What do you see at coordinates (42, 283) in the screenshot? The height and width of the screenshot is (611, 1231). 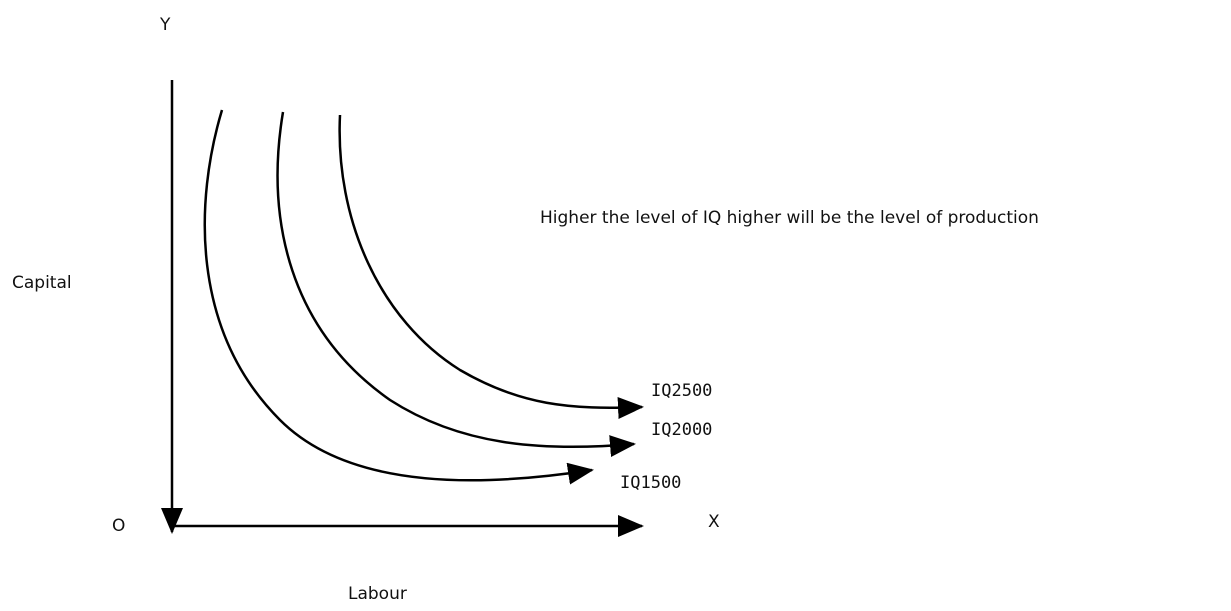 I see `y-axis-title: Capital` at bounding box center [42, 283].